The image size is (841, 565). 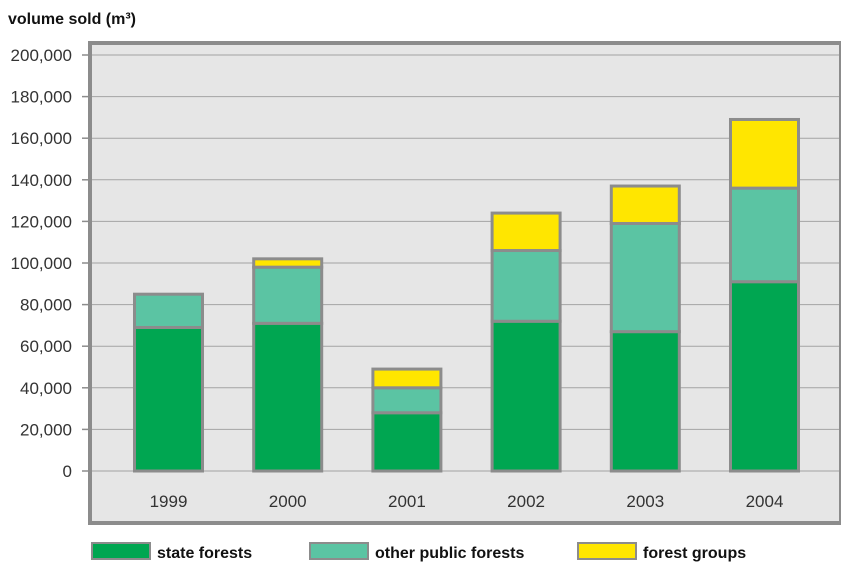 I want to click on bar-stack-2002, so click(x=526, y=342).